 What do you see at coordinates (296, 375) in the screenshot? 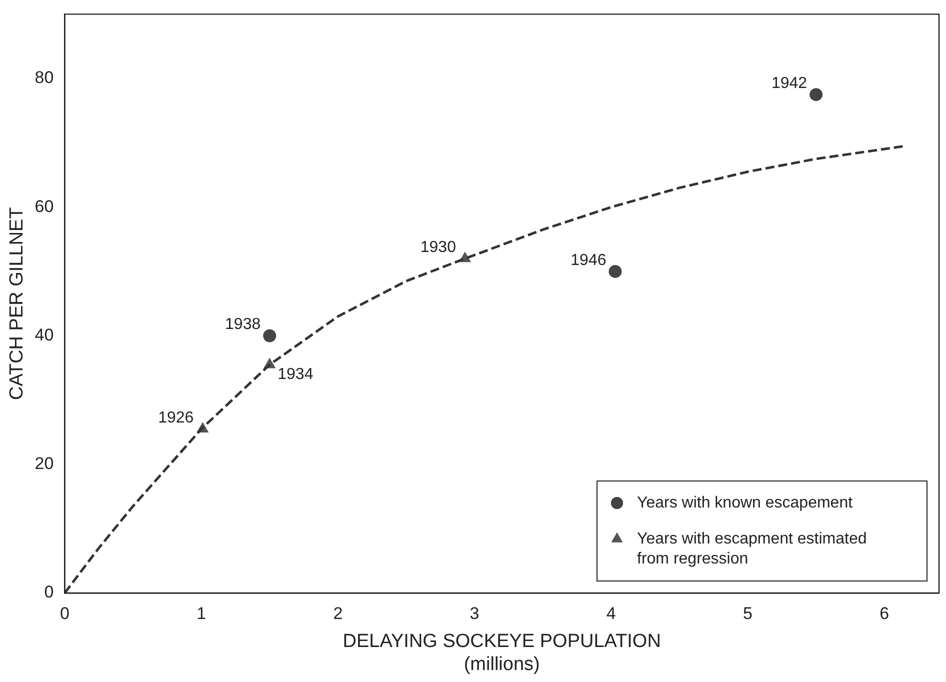
I see `annotation: 1934` at bounding box center [296, 375].